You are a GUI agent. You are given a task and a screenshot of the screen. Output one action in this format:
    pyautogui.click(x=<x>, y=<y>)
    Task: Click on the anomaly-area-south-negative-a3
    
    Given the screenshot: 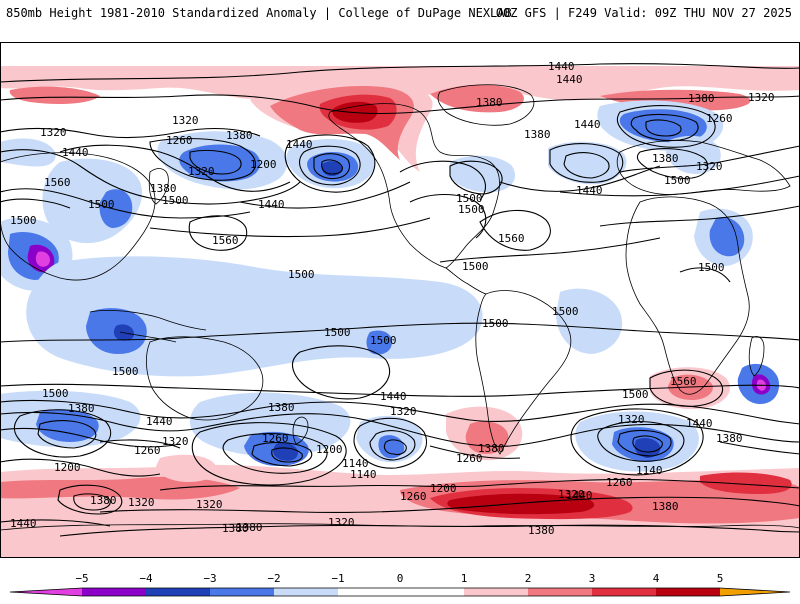 What is the action you would take?
    pyautogui.click(x=285, y=451)
    